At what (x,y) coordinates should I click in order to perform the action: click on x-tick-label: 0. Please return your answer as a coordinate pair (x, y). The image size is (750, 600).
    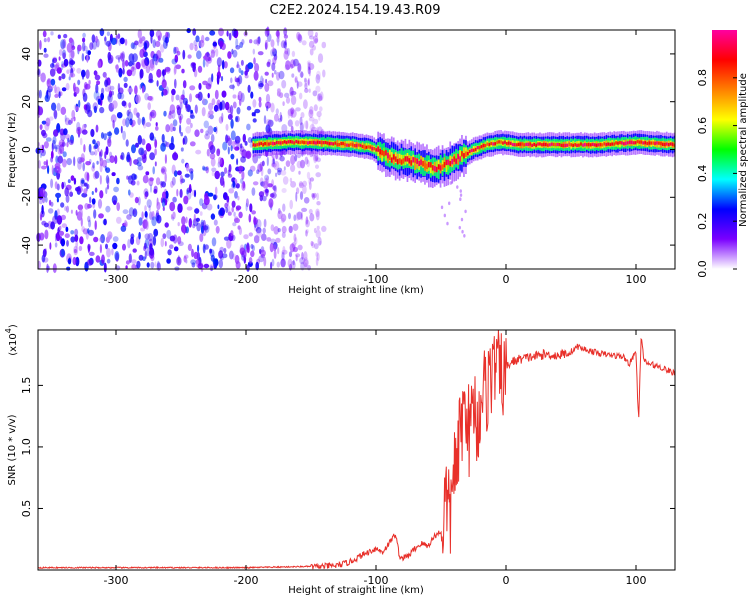
    Looking at the image, I should click on (506, 580).